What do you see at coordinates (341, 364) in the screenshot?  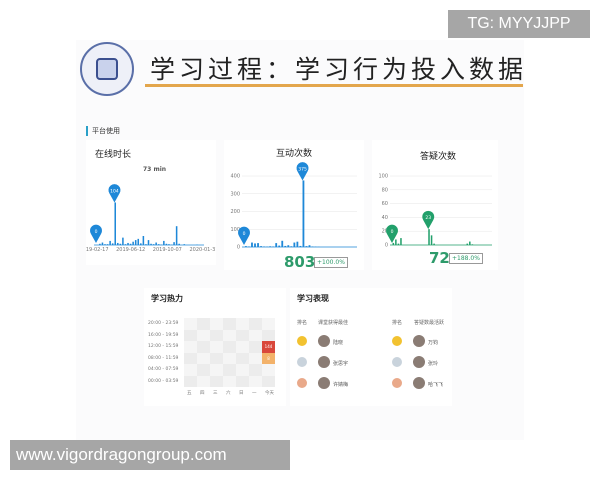 I see `student-name: 张思宇` at bounding box center [341, 364].